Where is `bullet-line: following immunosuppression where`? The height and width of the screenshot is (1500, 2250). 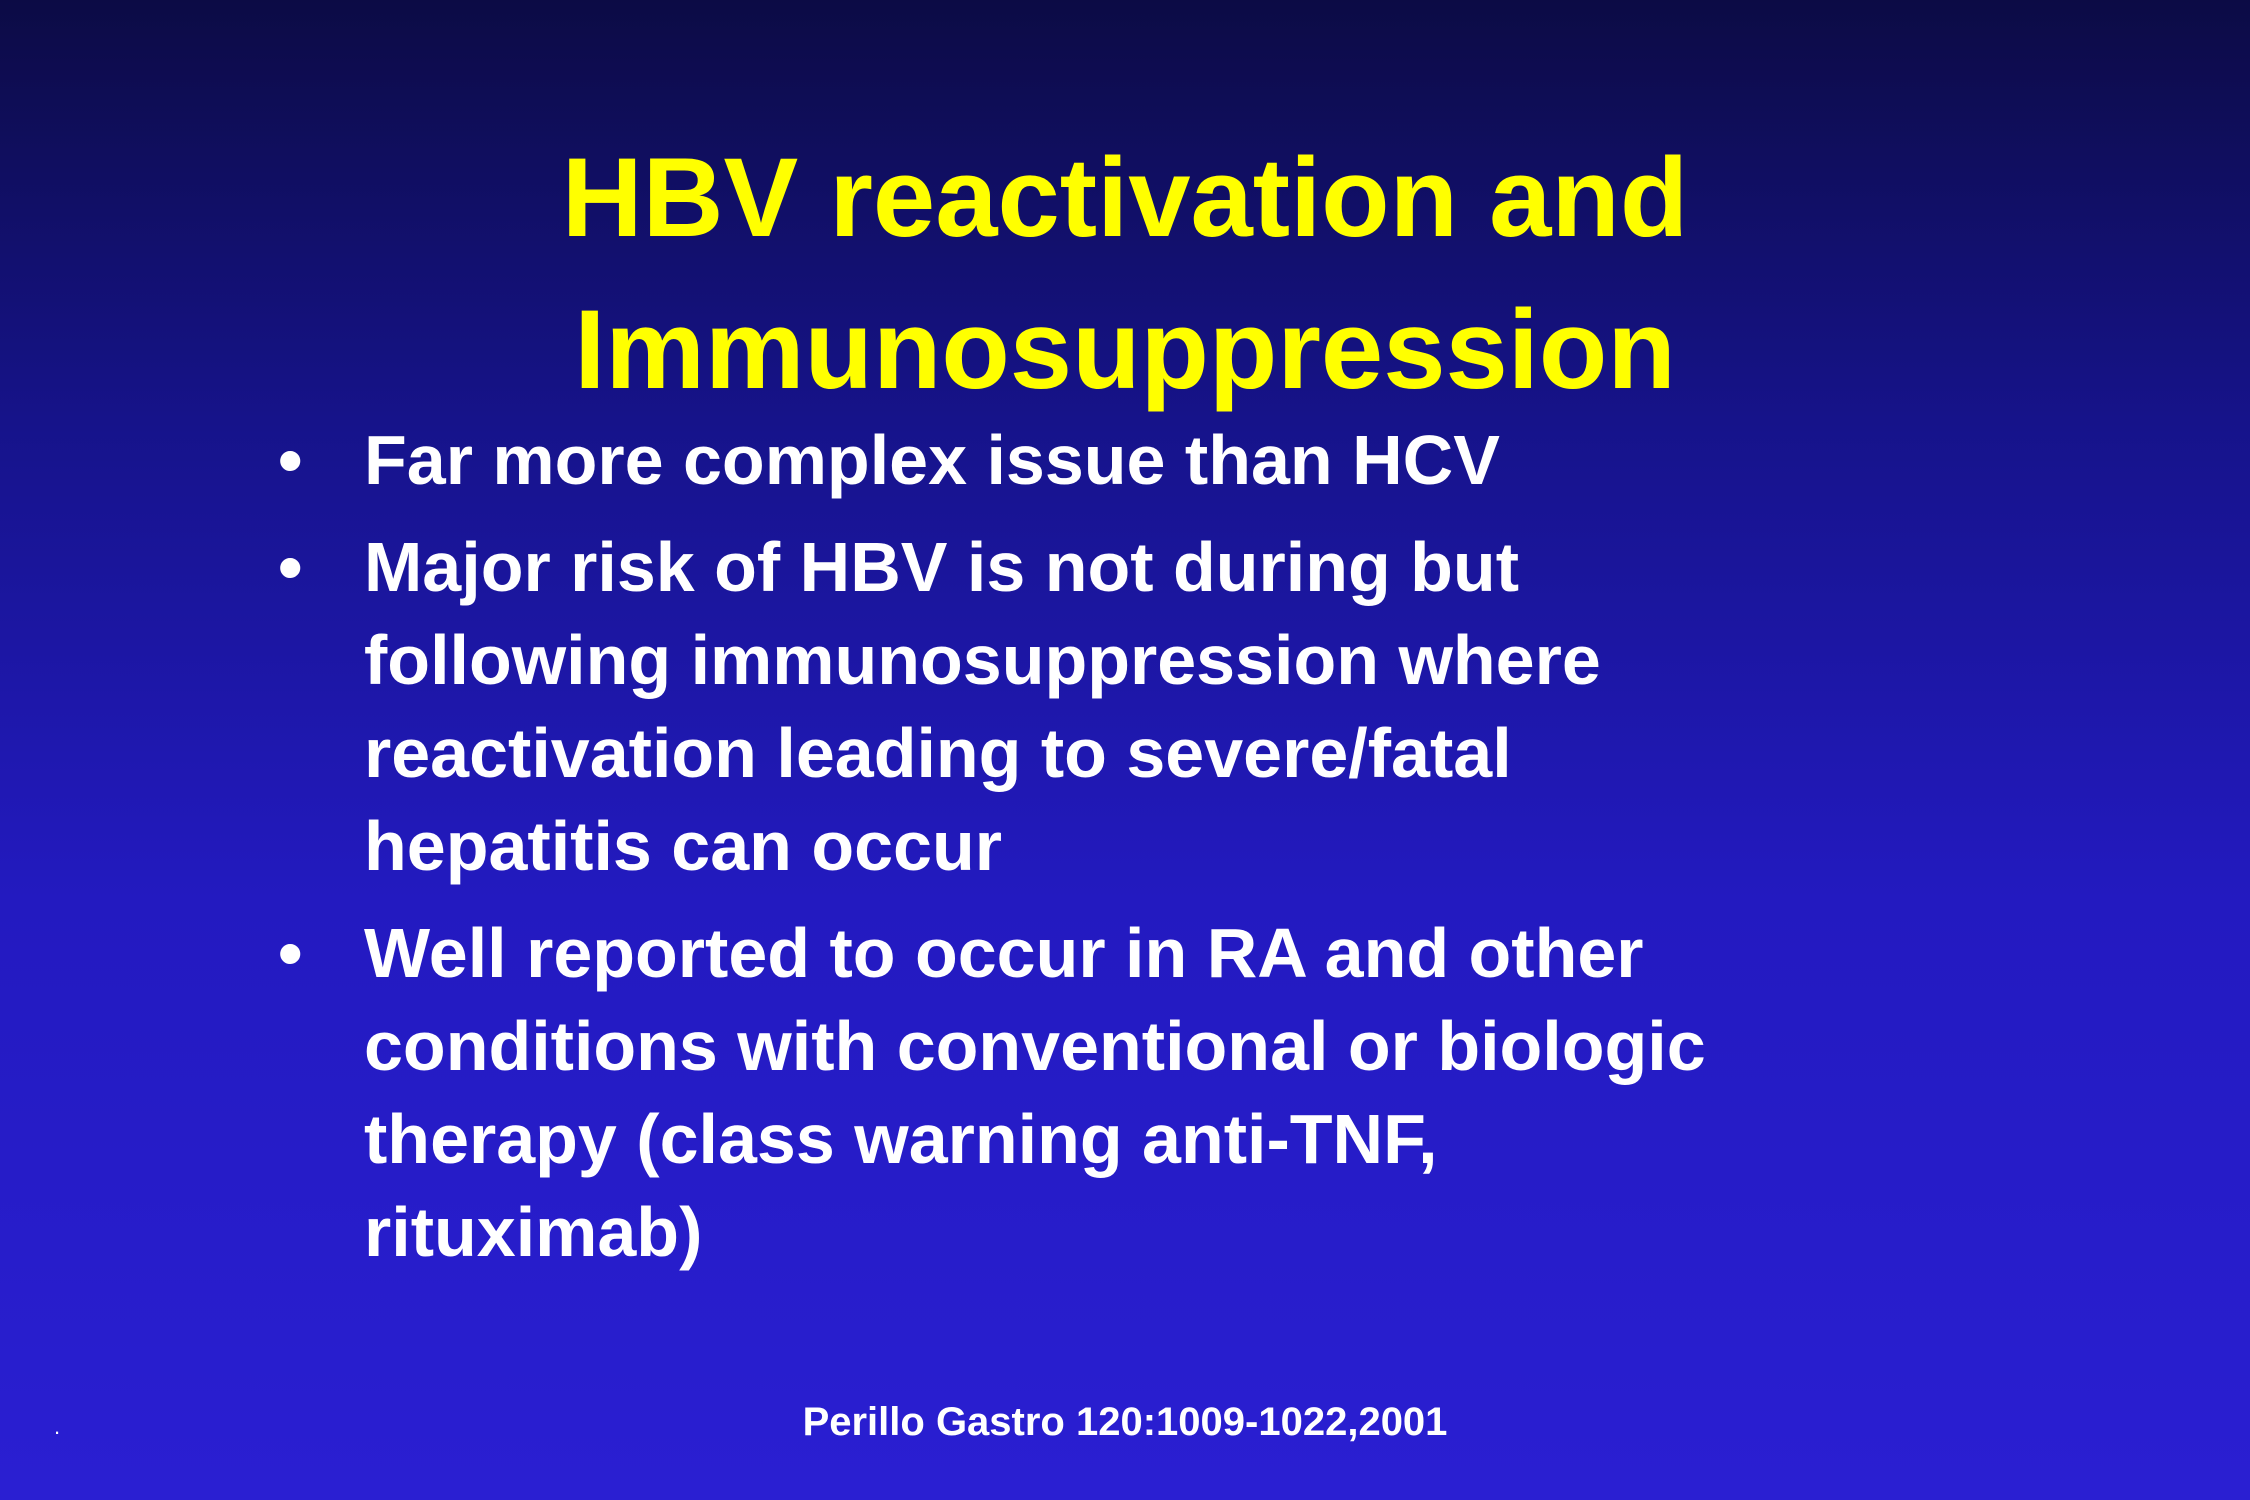 bullet-line: following immunosuppression where is located at coordinates (982, 660).